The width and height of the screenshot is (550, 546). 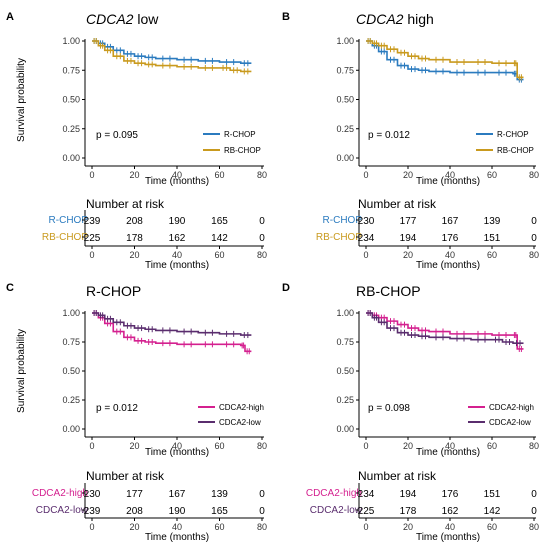 What do you see at coordinates (62, 510) in the screenshot?
I see `risk-row-label: CDCA2-low` at bounding box center [62, 510].